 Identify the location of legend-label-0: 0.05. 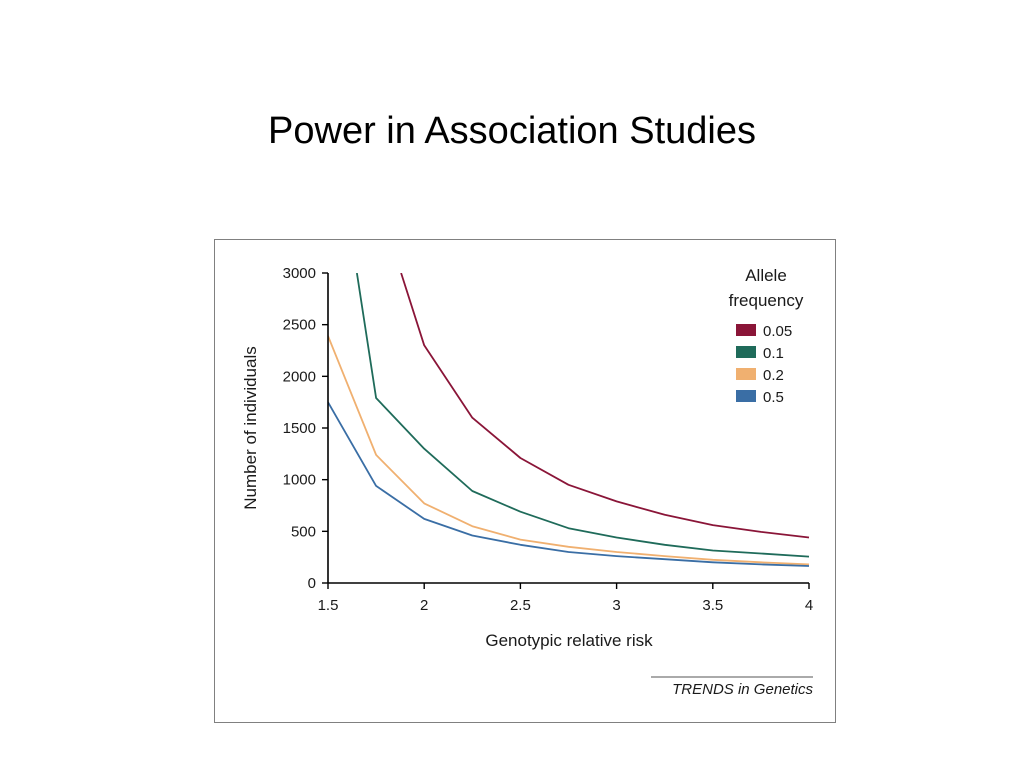
(777, 331).